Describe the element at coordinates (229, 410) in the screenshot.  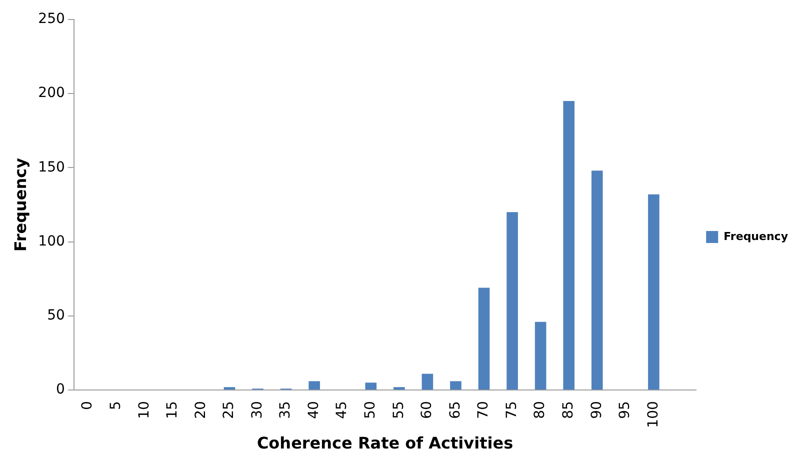
I see `x-tick-label: 25` at that location.